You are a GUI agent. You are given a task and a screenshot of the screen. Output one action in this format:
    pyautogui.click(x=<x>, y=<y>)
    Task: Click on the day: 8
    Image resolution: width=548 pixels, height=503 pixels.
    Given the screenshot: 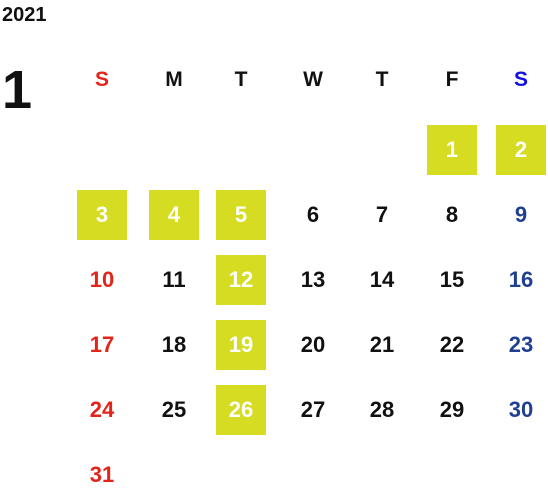 What is the action you would take?
    pyautogui.click(x=452, y=214)
    